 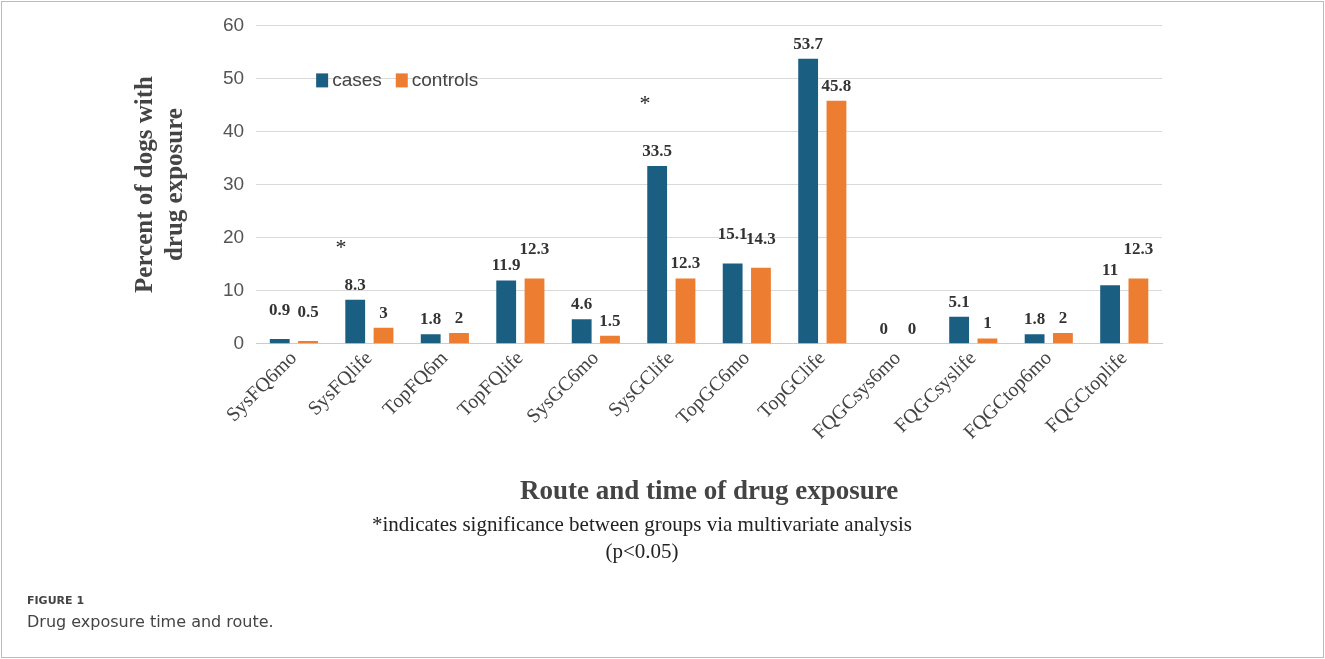 I want to click on data-label: 11, so click(x=1110, y=270).